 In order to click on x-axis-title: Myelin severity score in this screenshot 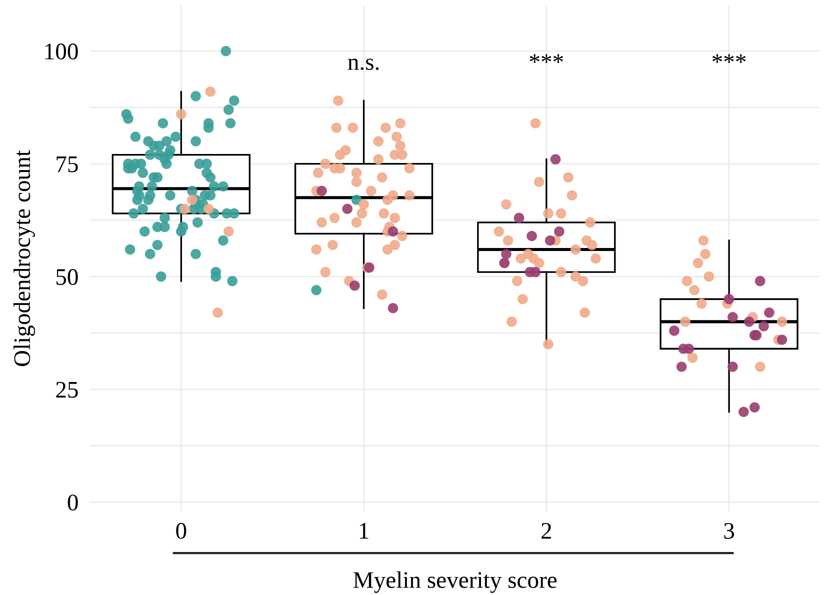, I will do `click(455, 582)`.